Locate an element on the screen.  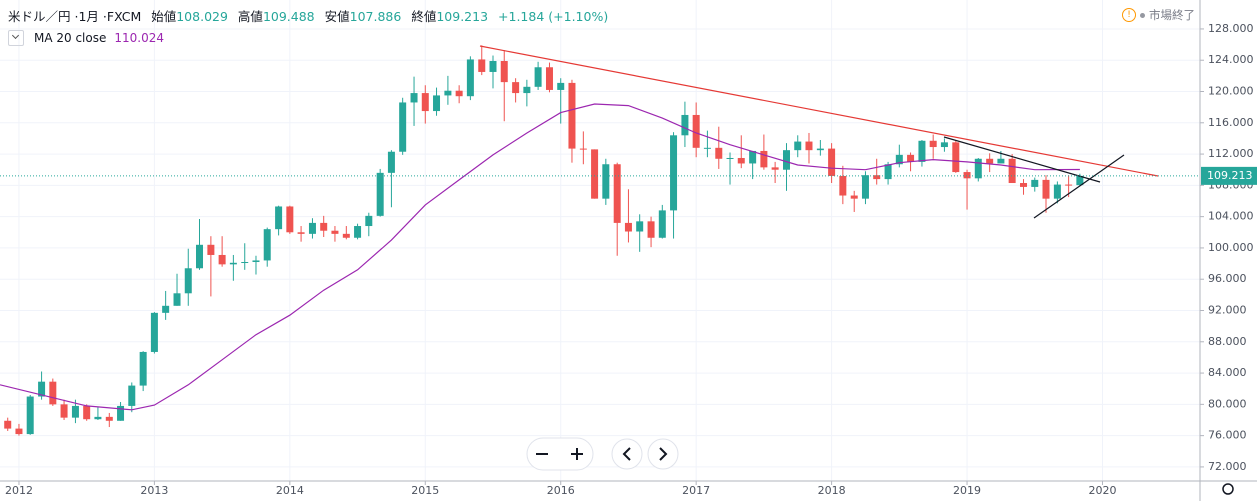
indicator-legend: MA 20 close 110.024 is located at coordinates (86, 38).